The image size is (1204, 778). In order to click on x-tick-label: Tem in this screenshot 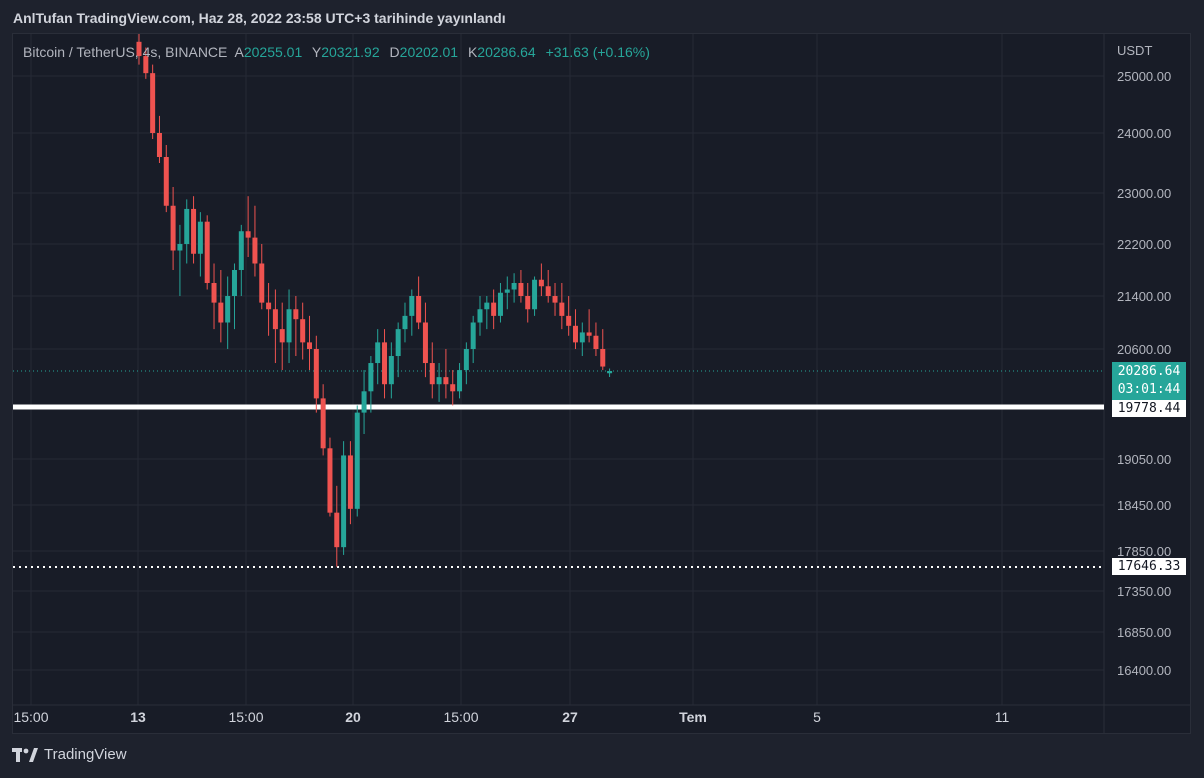, I will do `click(693, 717)`.